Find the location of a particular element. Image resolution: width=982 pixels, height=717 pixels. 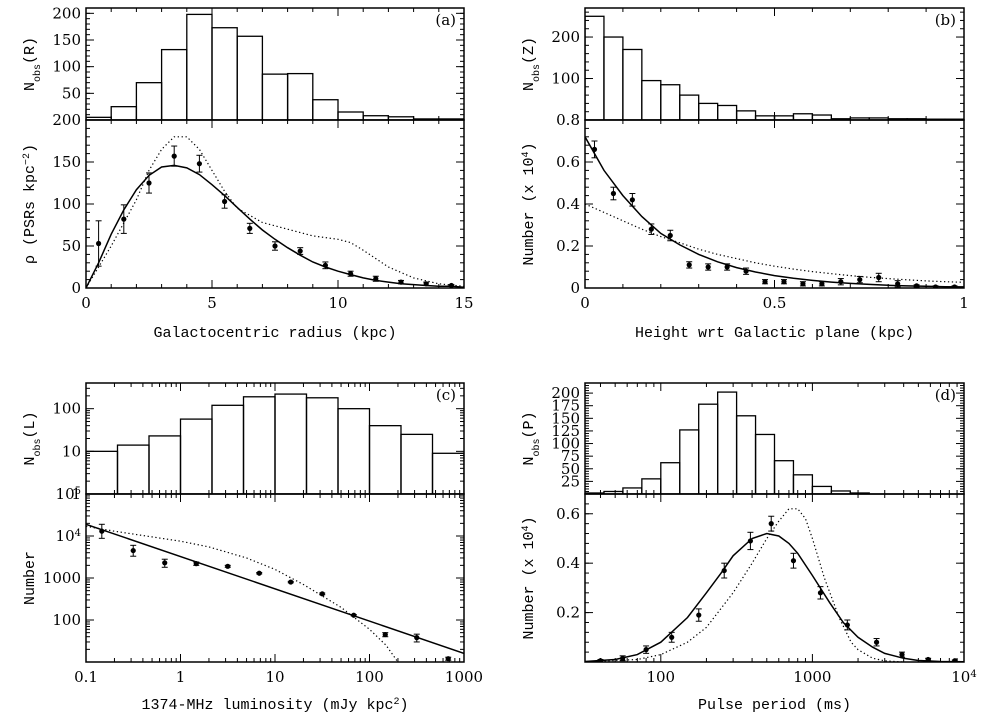

y-axis-label: Number (x 104) is located at coordinates (530, 203).